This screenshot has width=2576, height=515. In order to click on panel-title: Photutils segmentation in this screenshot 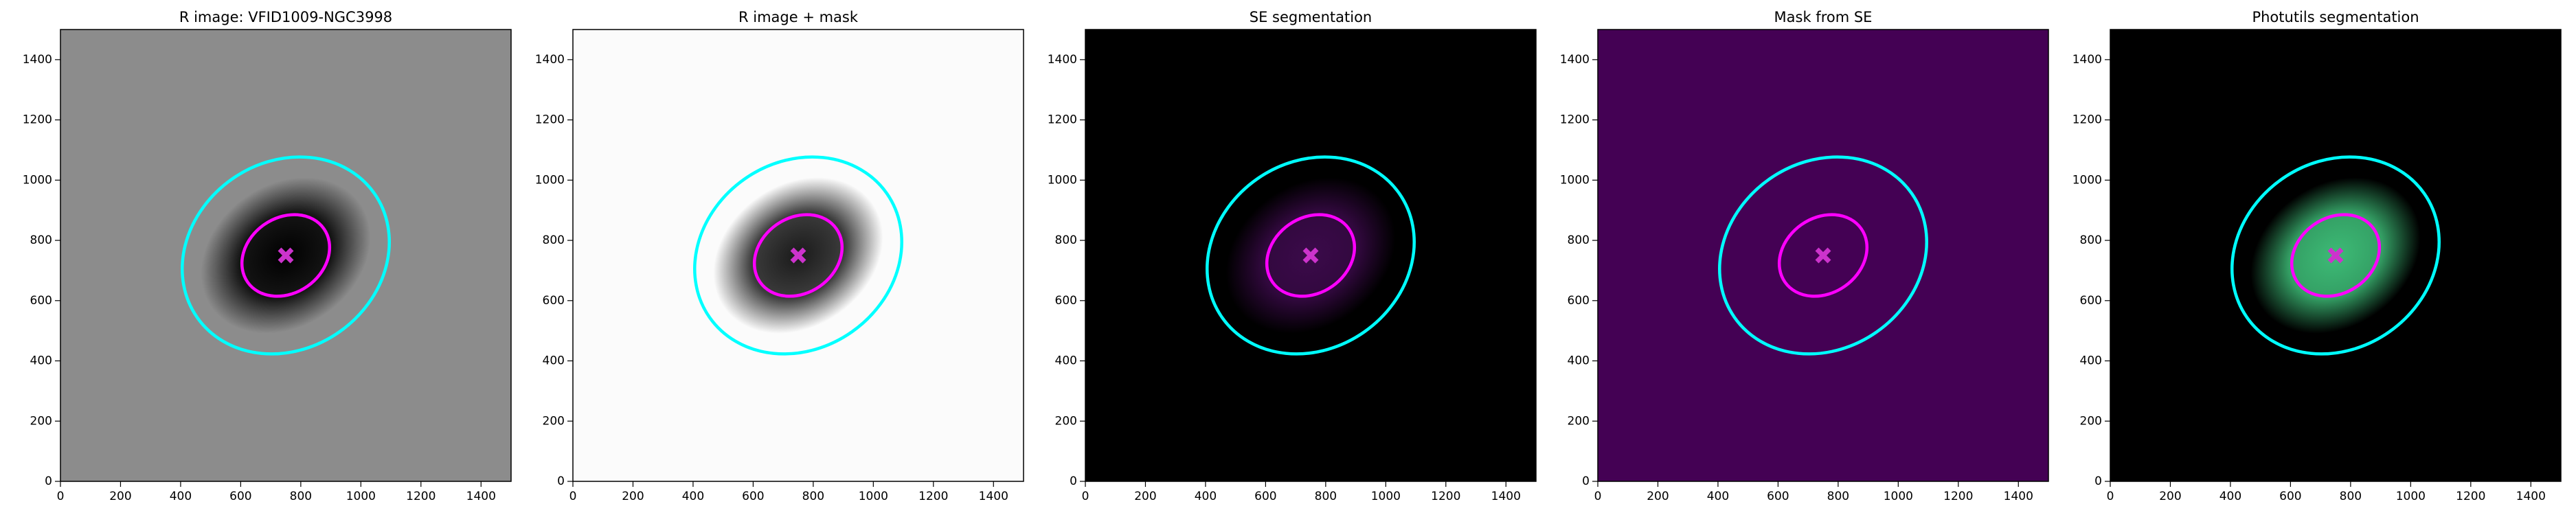, I will do `click(2335, 17)`.